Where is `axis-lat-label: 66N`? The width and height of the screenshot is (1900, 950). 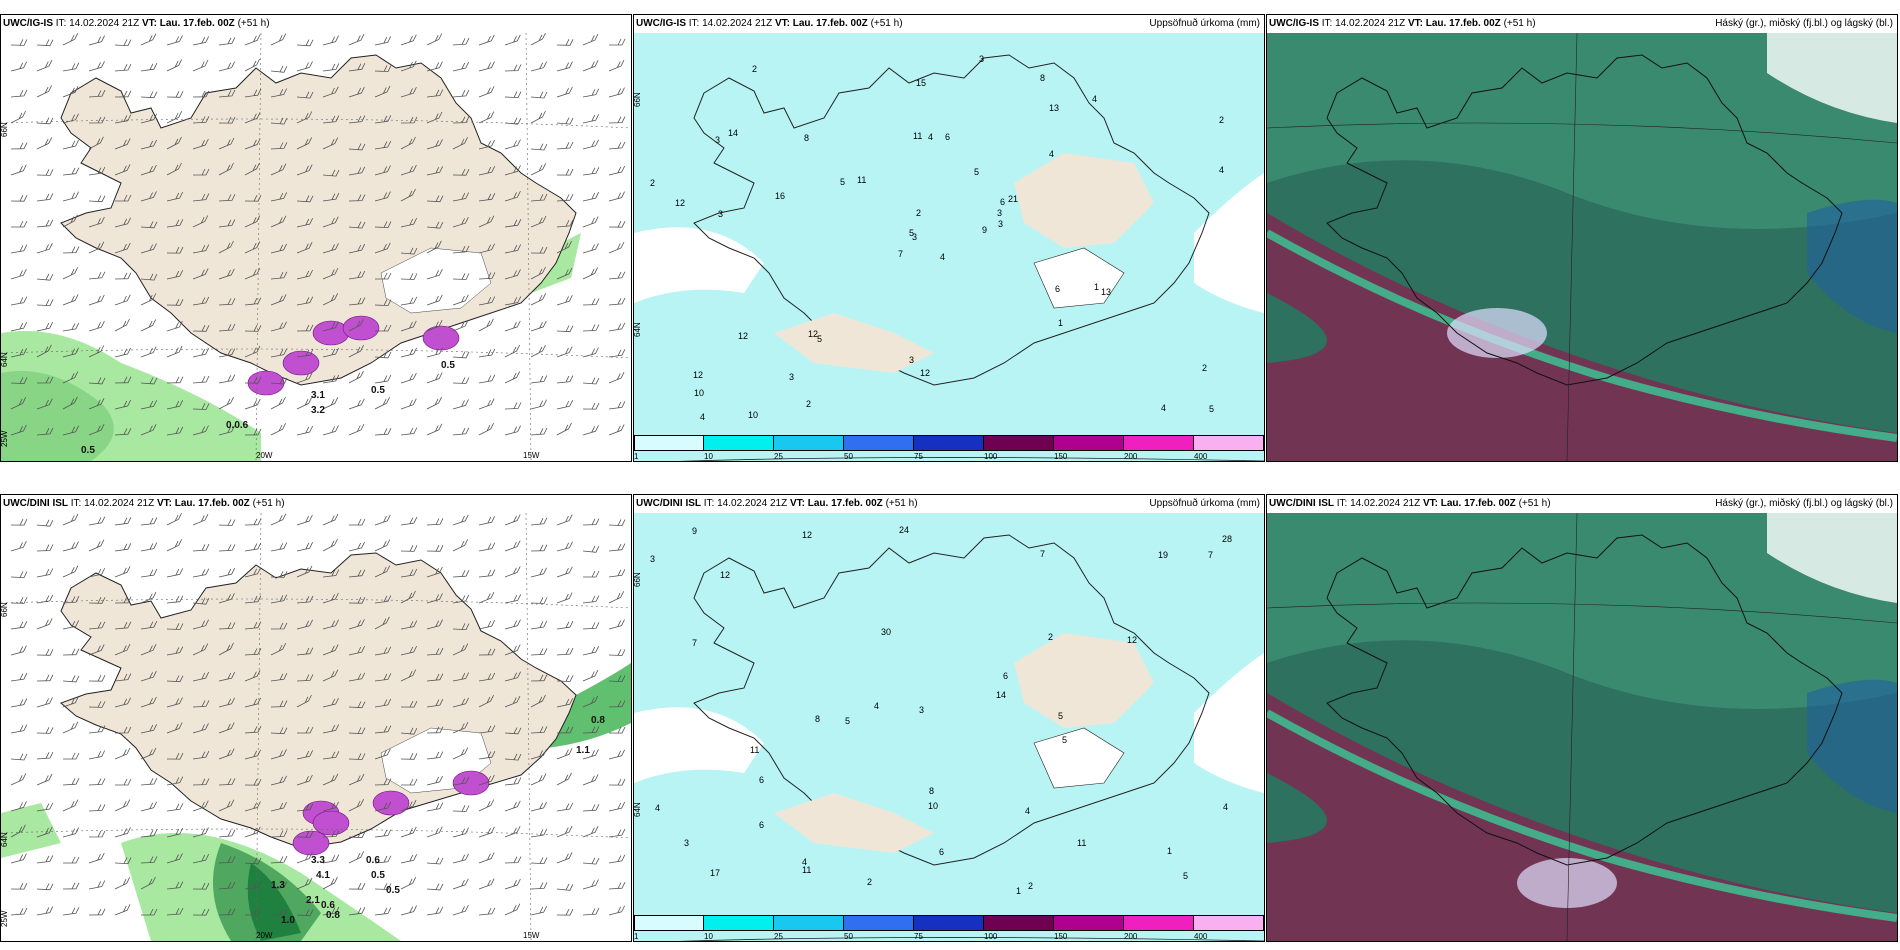 axis-lat-label: 66N is located at coordinates (638, 579).